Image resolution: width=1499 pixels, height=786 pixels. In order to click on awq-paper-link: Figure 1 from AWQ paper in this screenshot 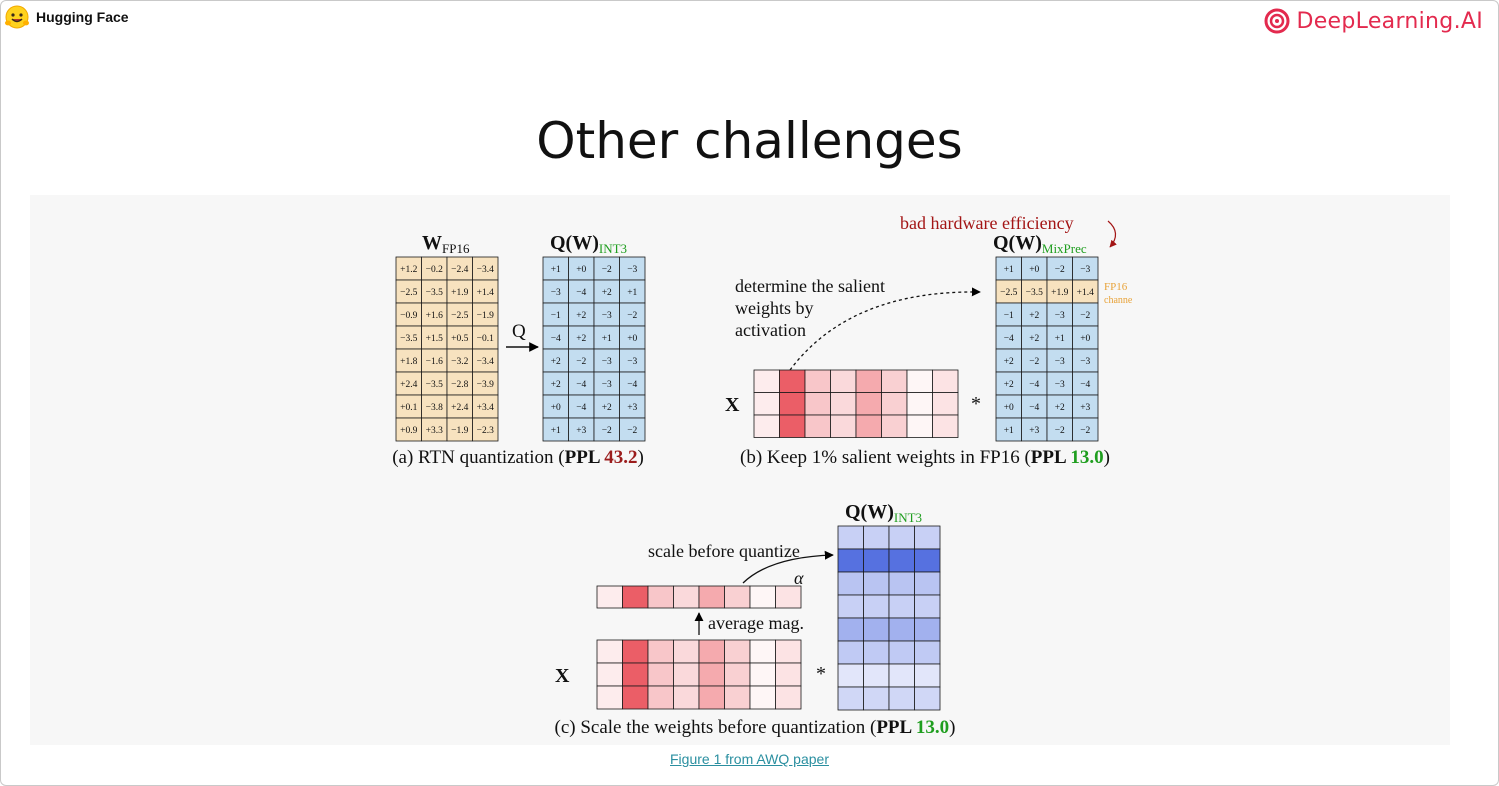, I will do `click(749, 759)`.